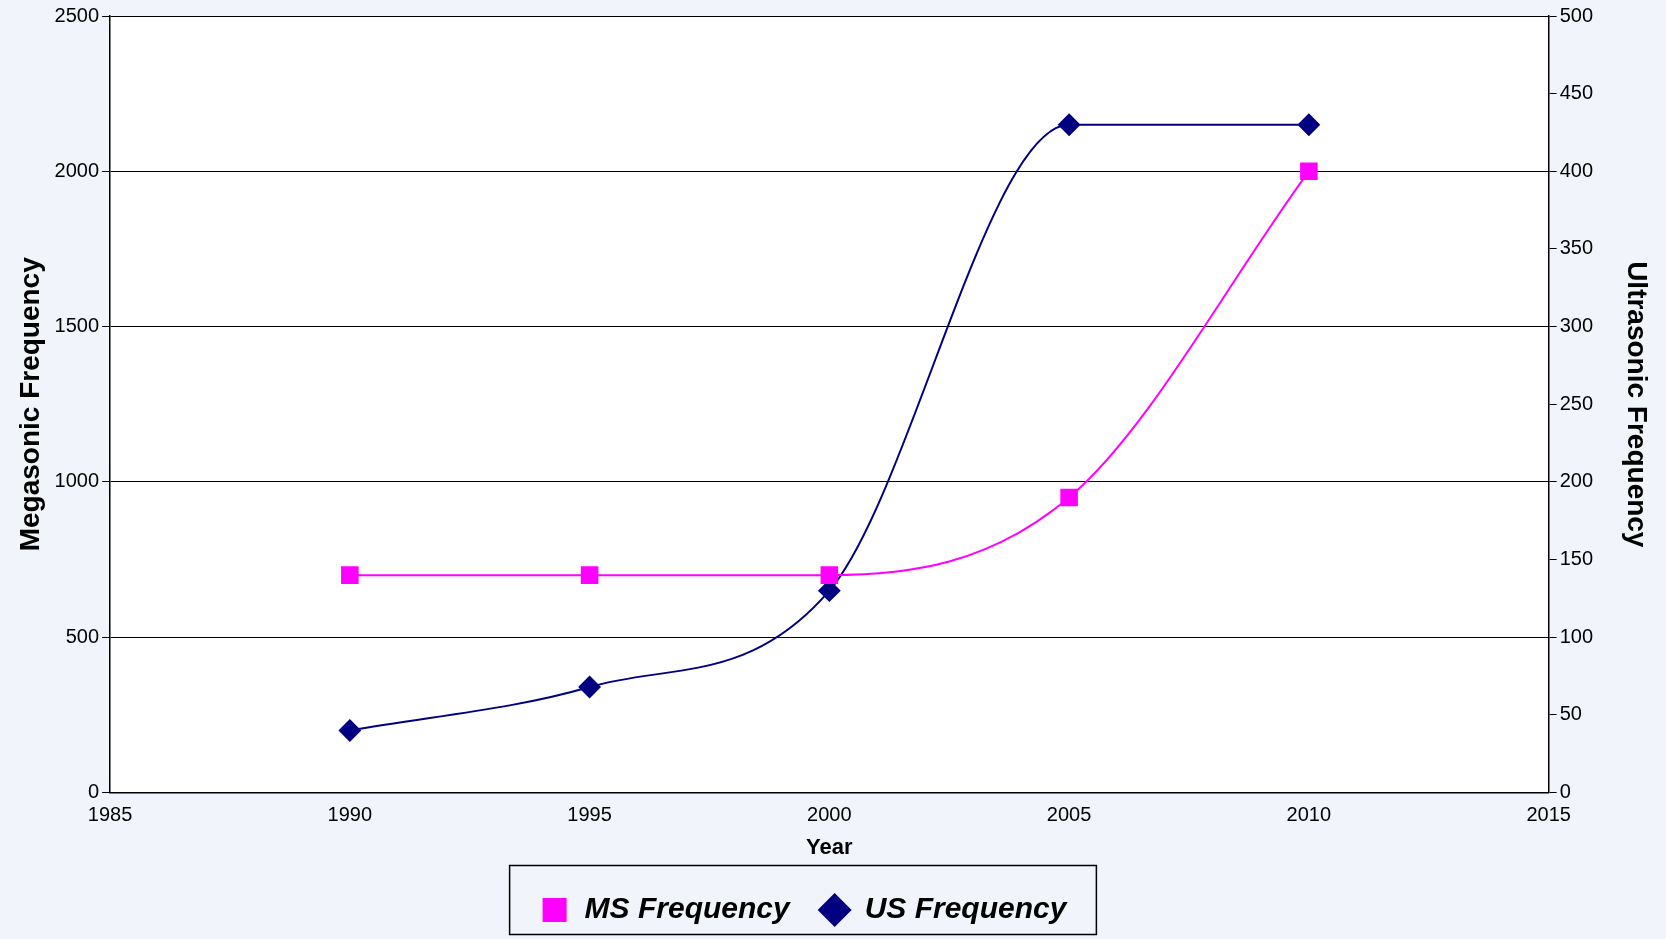 Image resolution: width=1666 pixels, height=939 pixels. I want to click on y2-tick-label: 250, so click(1576, 402).